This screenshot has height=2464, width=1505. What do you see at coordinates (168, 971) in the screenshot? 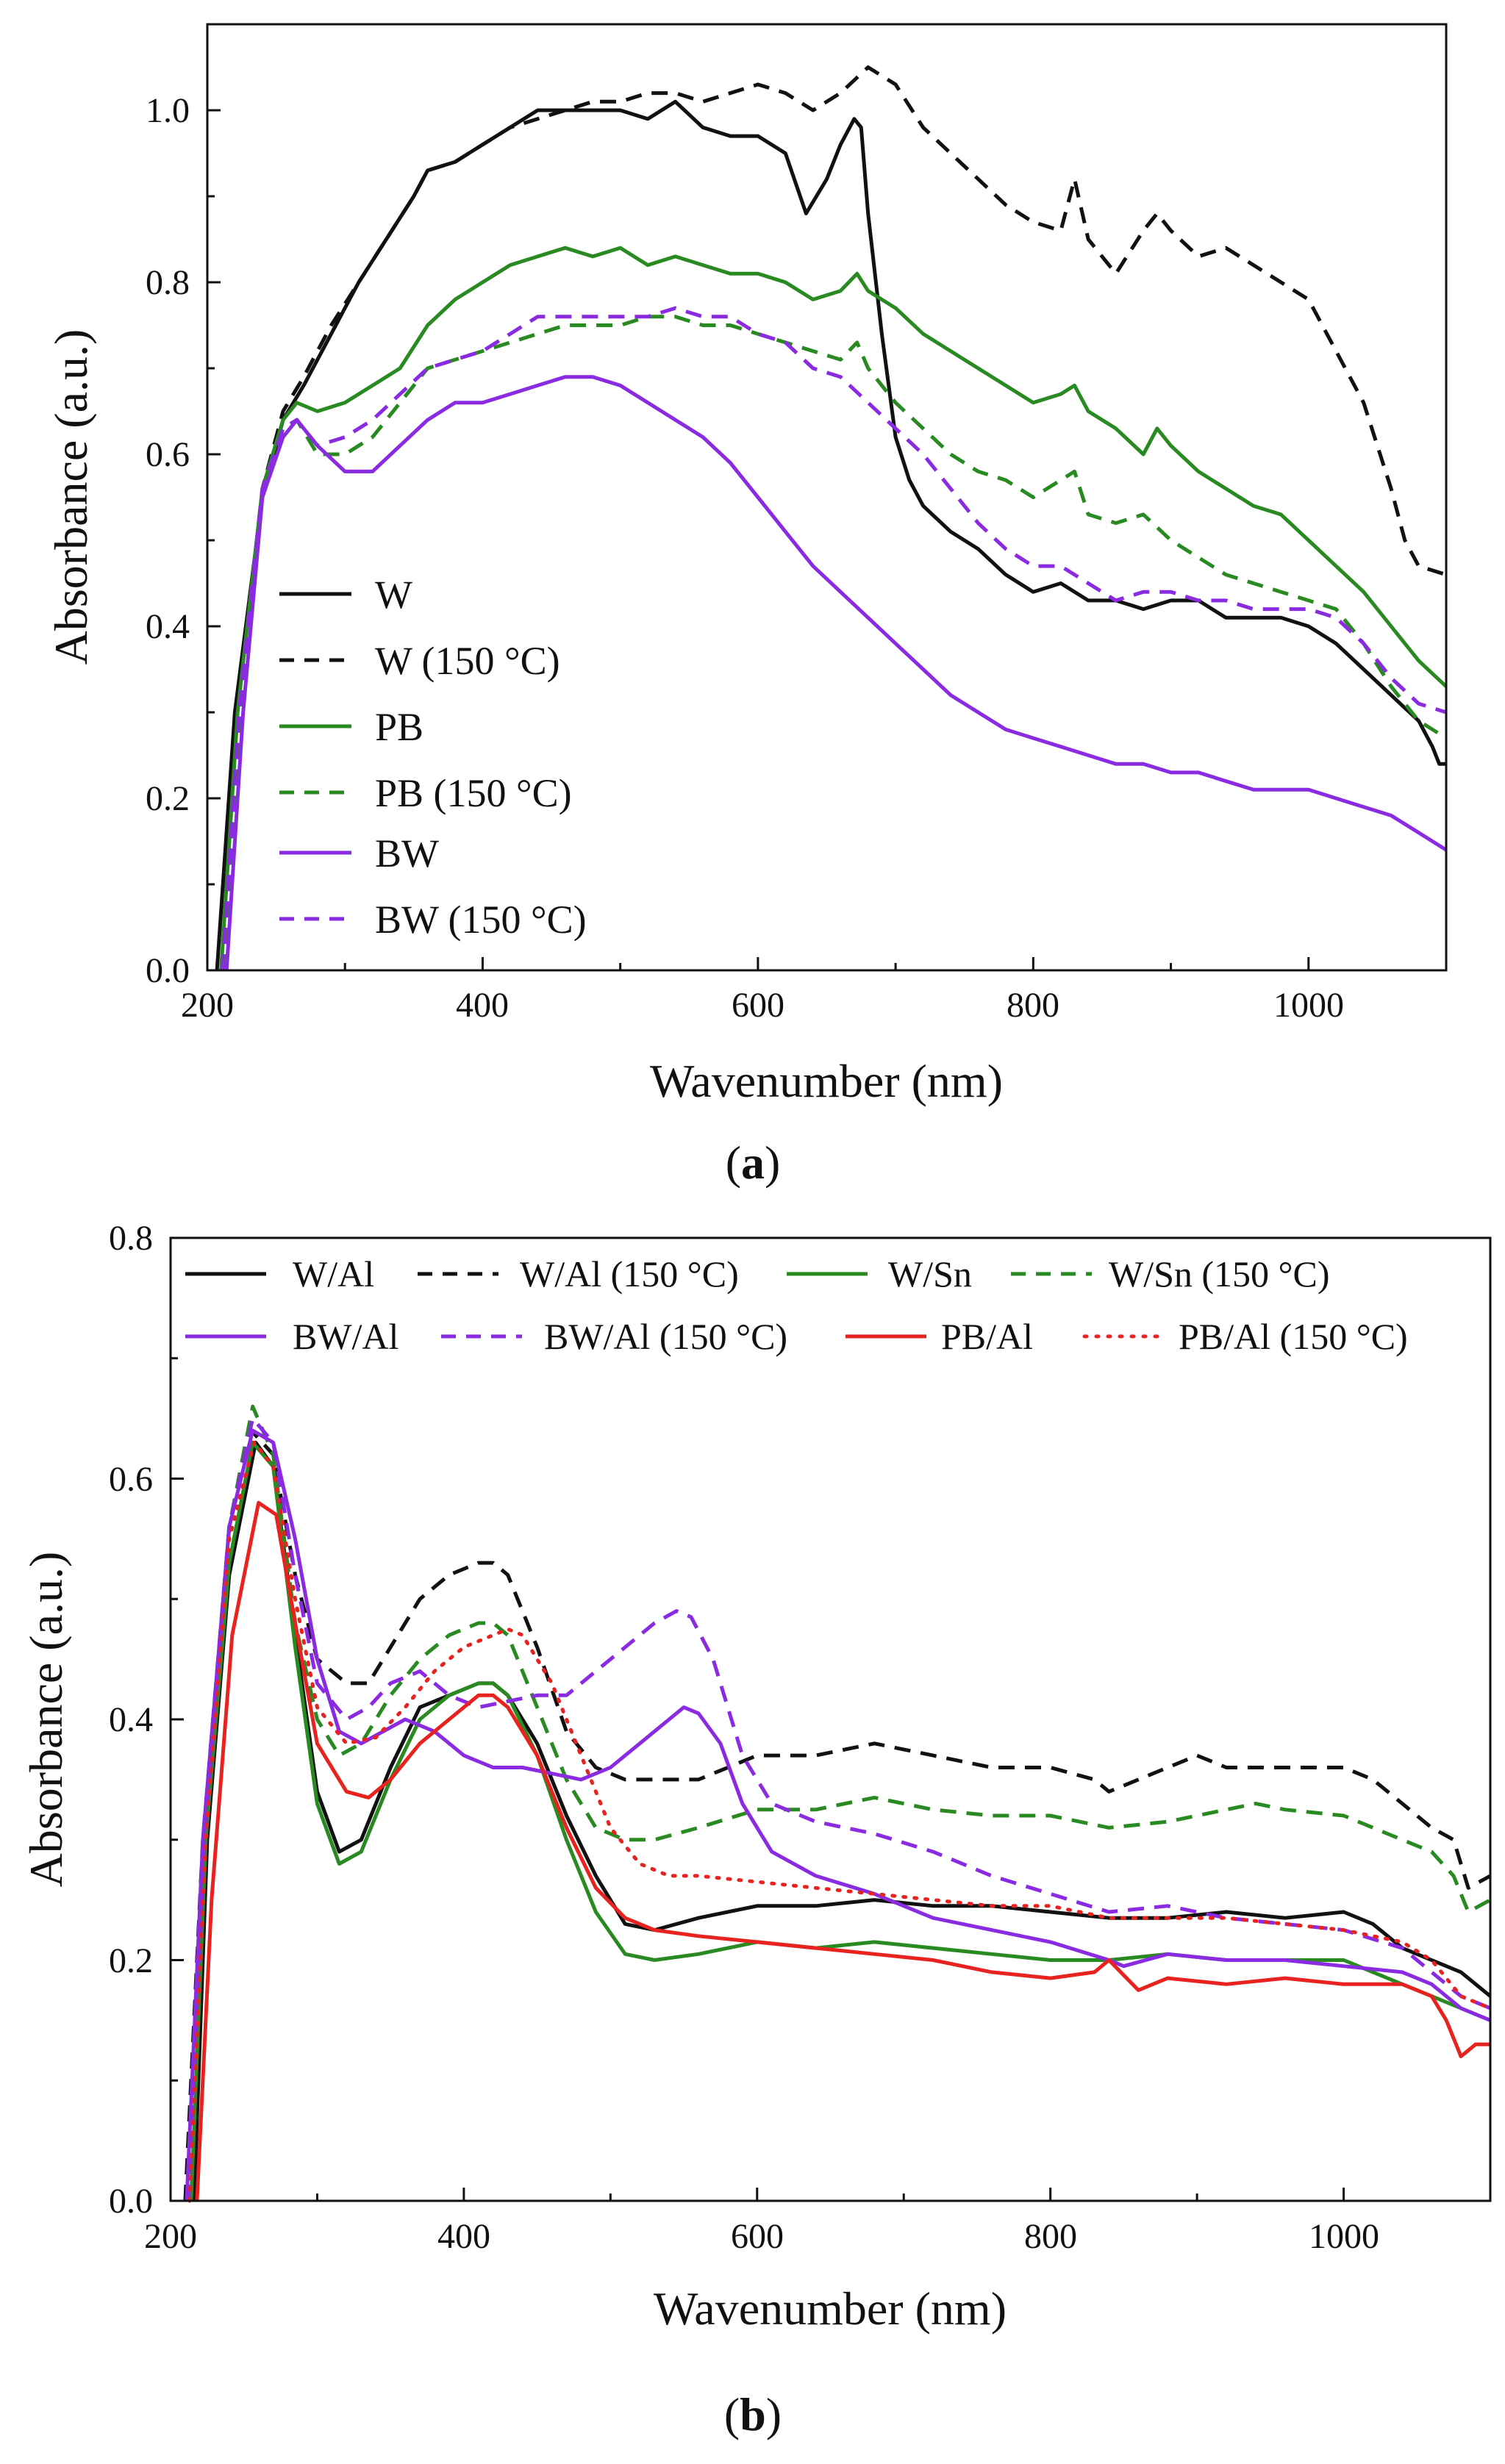
I see `panel-a-ytick-0.0: 0.0` at bounding box center [168, 971].